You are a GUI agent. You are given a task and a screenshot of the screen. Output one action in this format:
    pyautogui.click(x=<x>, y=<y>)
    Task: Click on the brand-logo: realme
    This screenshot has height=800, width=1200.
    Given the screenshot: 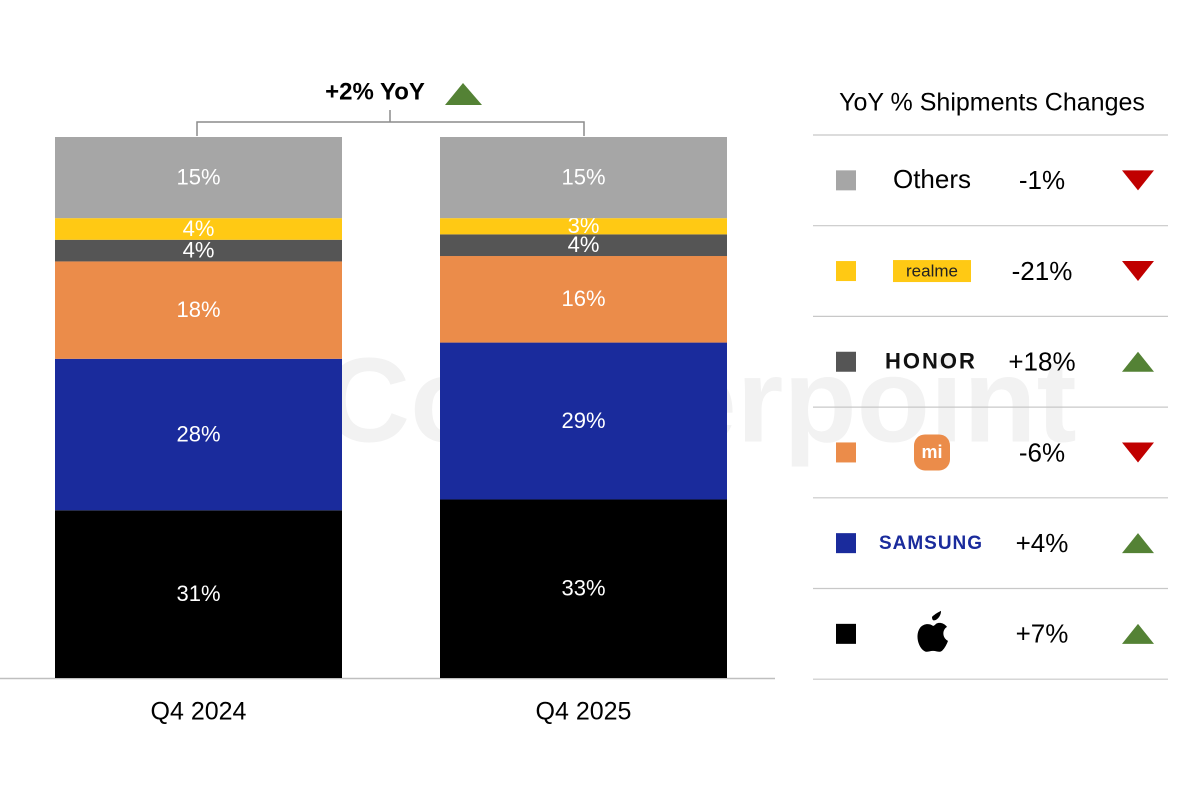 What is the action you would take?
    pyautogui.click(x=932, y=271)
    